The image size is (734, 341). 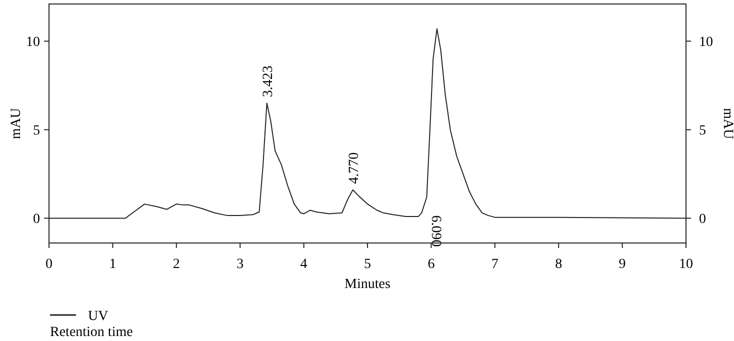 What do you see at coordinates (702, 131) in the screenshot?
I see `y2-tick-label: 5` at bounding box center [702, 131].